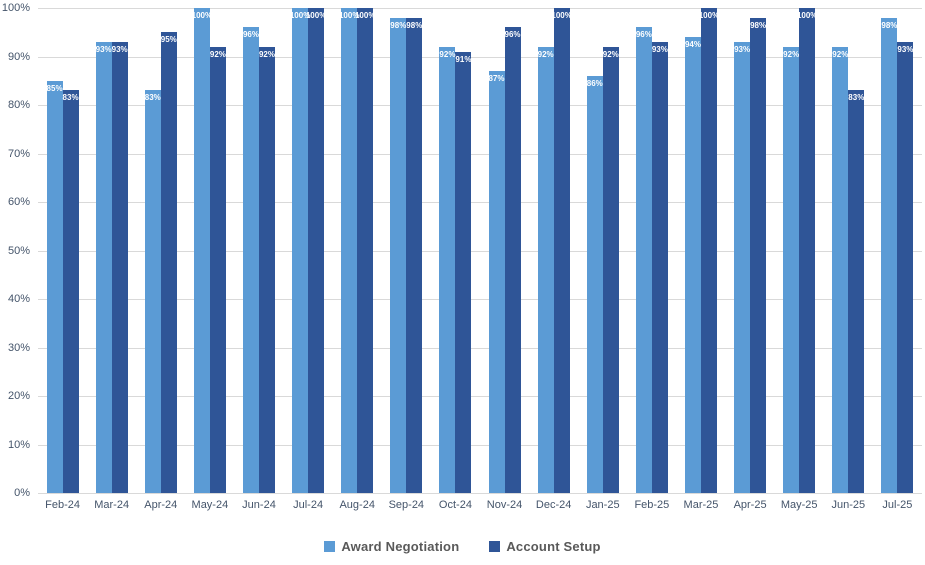 This screenshot has height=565, width=925. I want to click on bar-group: 92% 83%, so click(848, 250).